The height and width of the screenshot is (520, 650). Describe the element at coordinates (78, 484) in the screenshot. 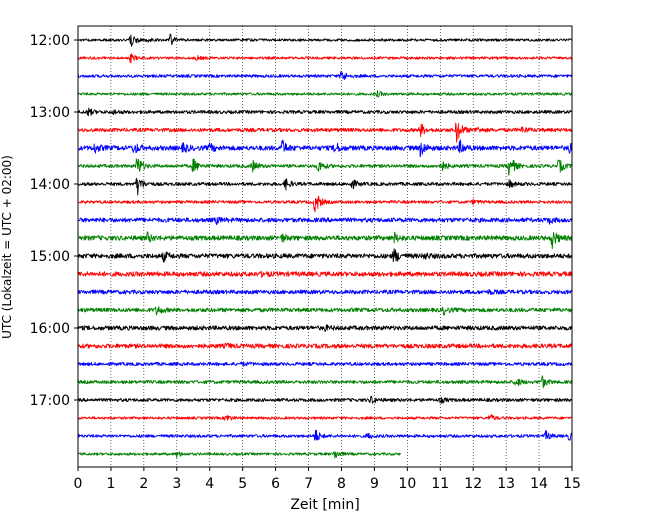

I see `x-tick-label: 0` at that location.